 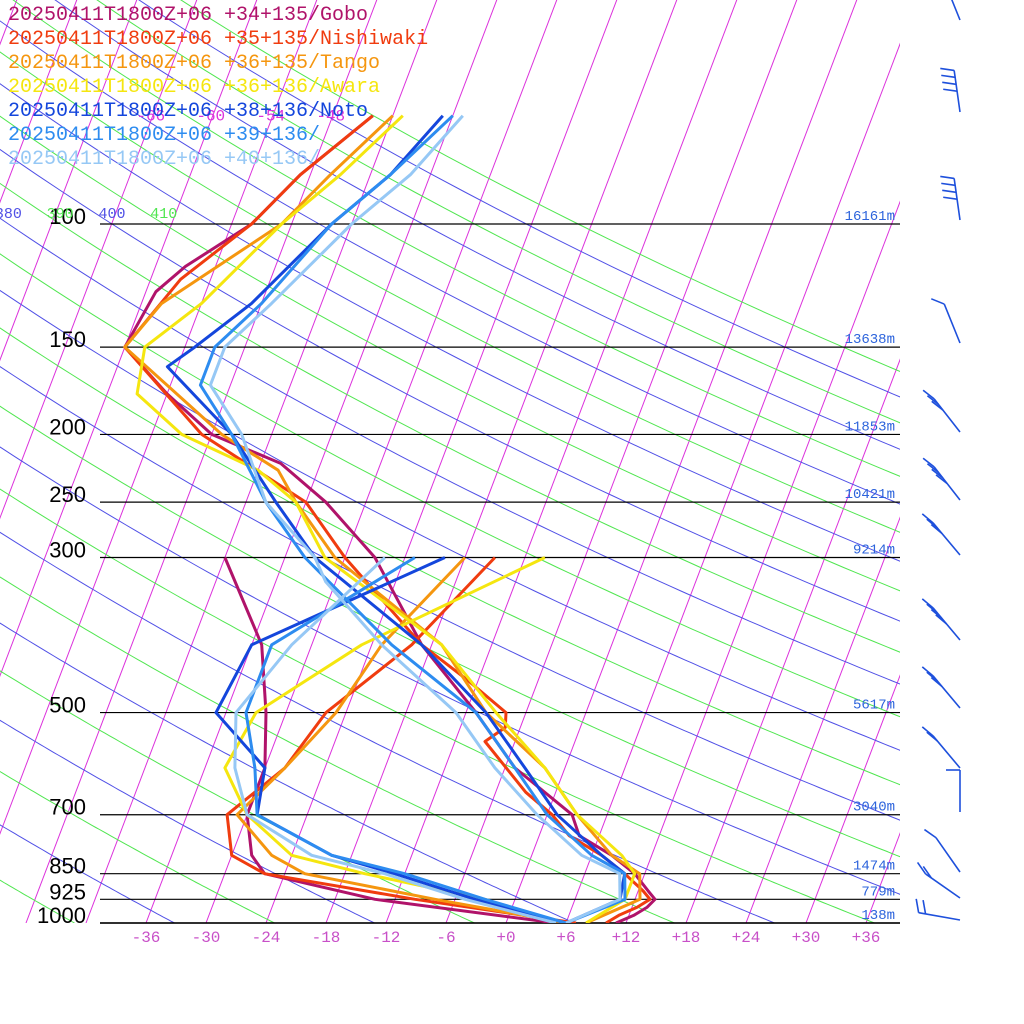 What do you see at coordinates (505, 938) in the screenshot?
I see `x-tick-label: +0` at bounding box center [505, 938].